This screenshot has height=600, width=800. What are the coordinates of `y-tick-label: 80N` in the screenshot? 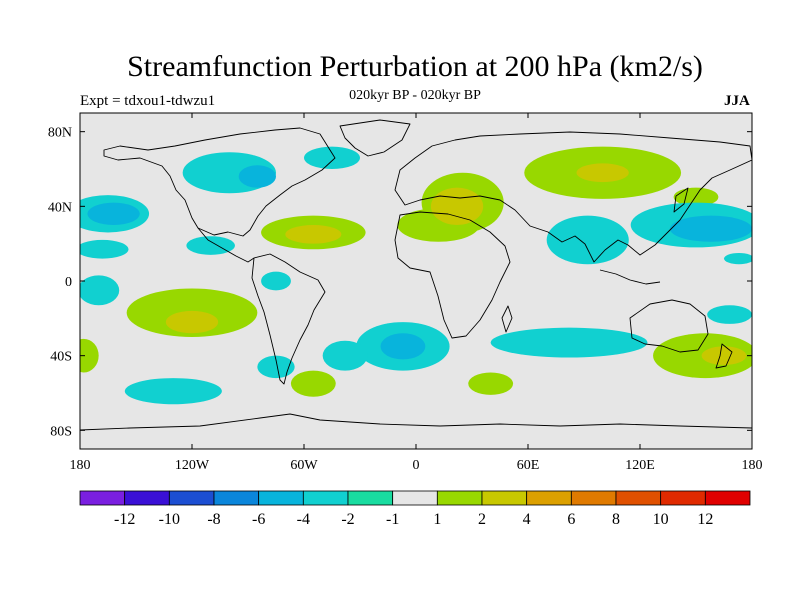 It's located at (60, 133).